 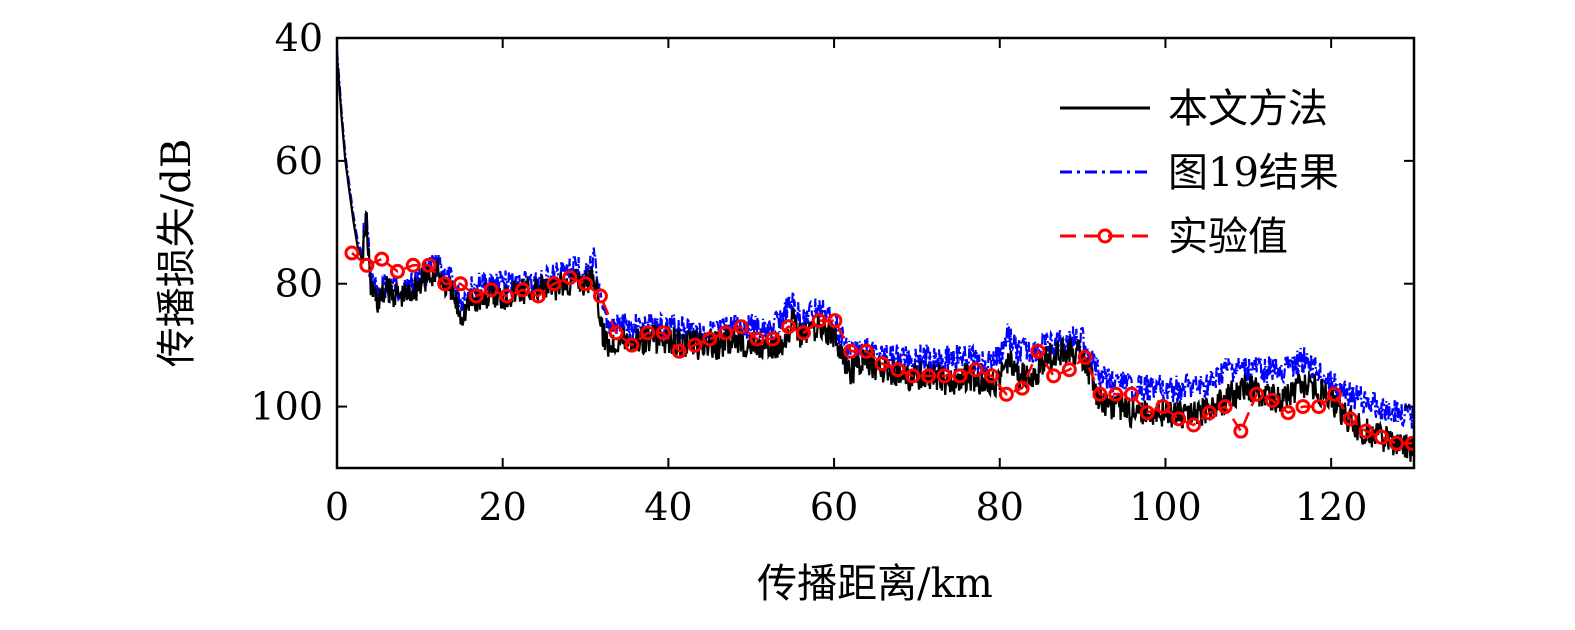 What do you see at coordinates (1105, 236) in the screenshot?
I see `legend-marker-red` at bounding box center [1105, 236].